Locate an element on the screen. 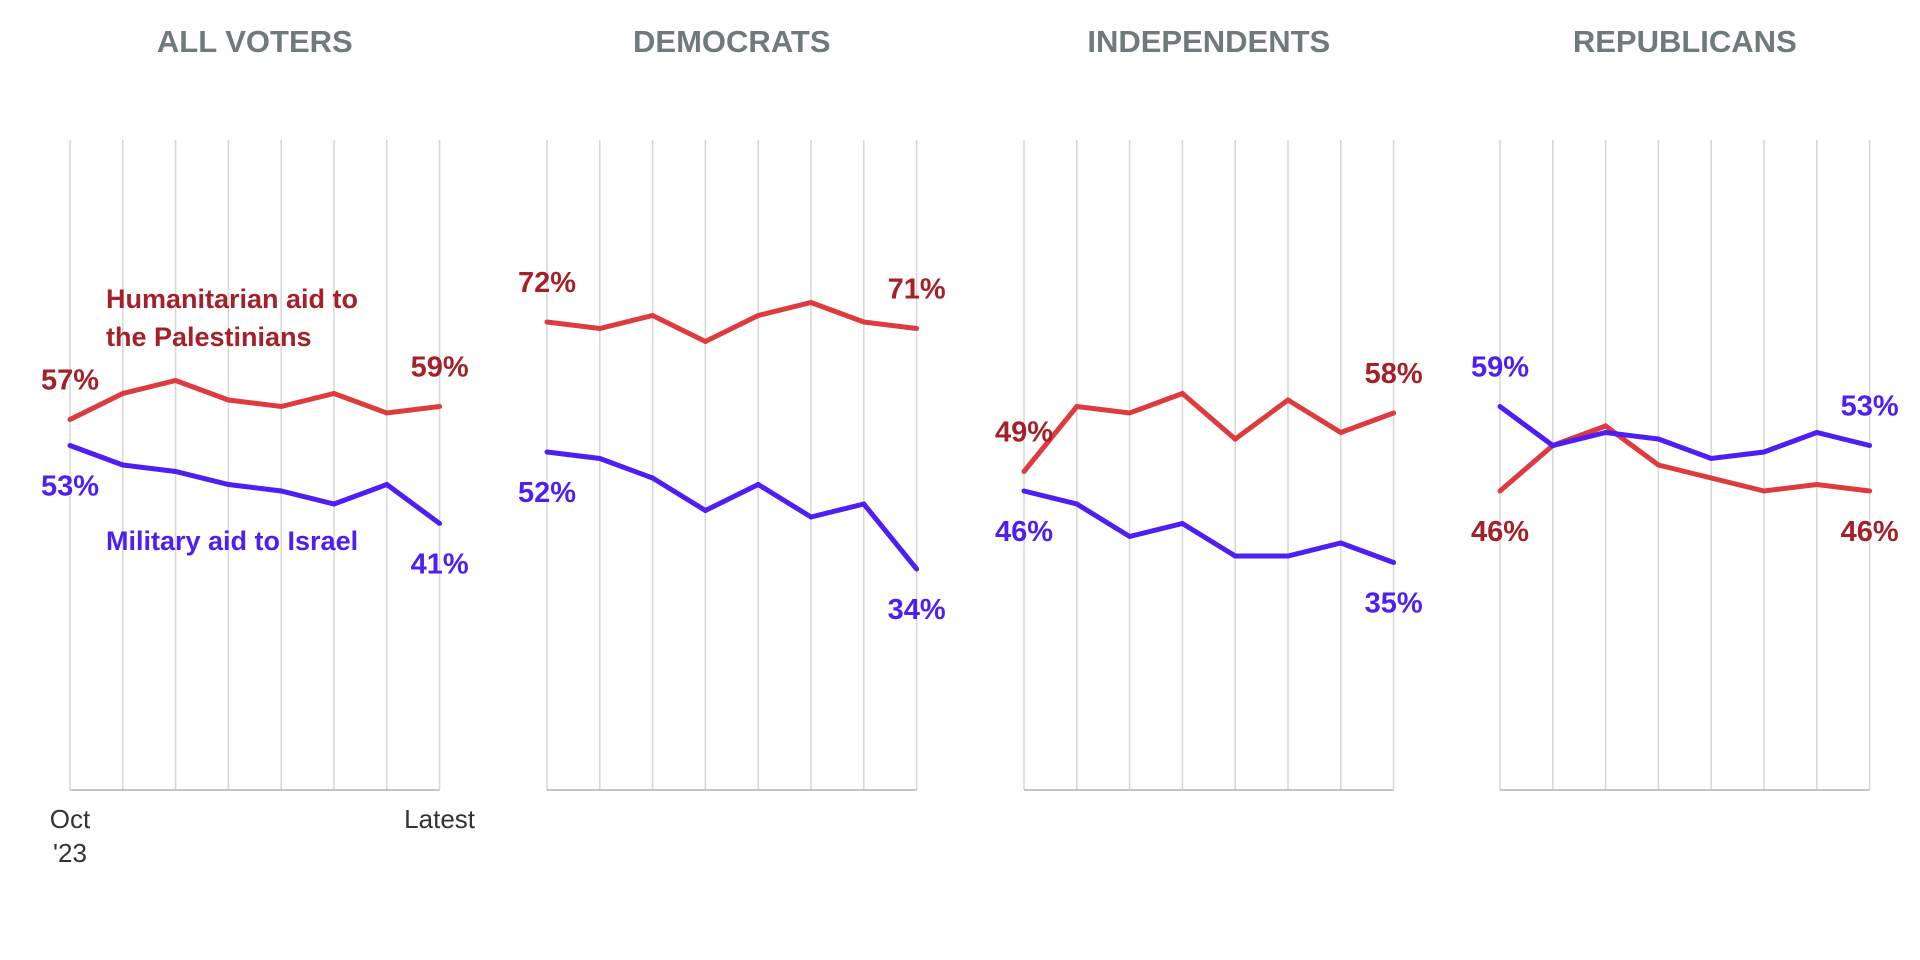 The height and width of the screenshot is (960, 1920). data-label-start-humanitarian: 72% is located at coordinates (547, 283).